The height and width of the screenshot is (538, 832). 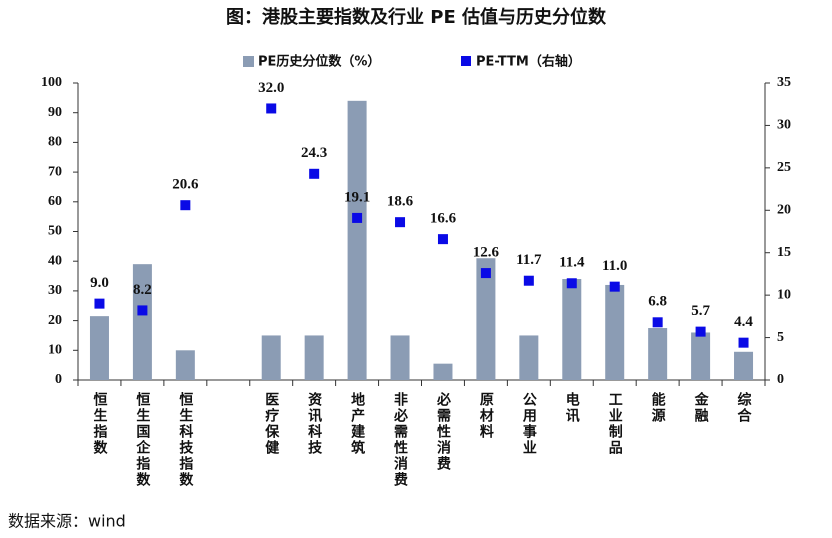 I want to click on x-tick-label: 必需性消费, so click(x=443, y=431).